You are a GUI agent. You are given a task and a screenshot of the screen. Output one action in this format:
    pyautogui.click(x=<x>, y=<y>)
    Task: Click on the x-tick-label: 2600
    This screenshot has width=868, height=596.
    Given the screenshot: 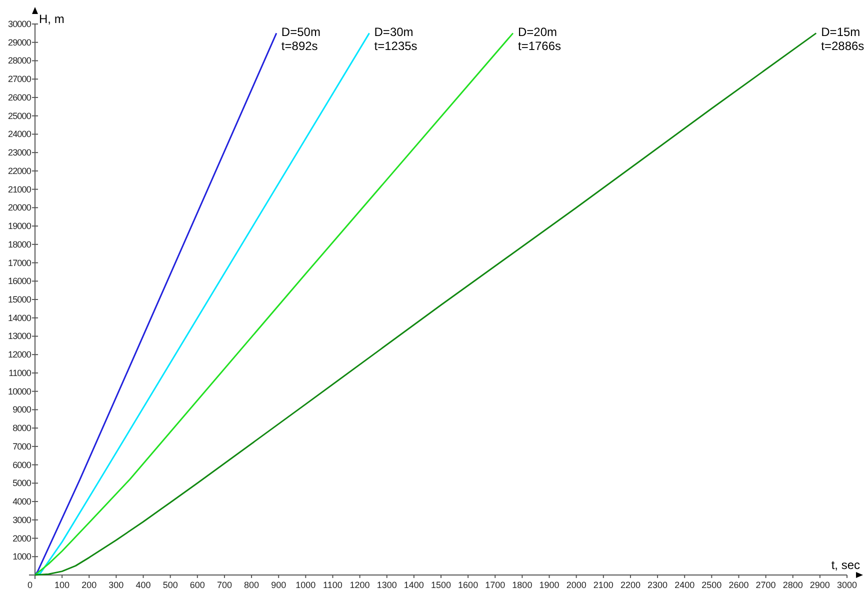 What is the action you would take?
    pyautogui.click(x=738, y=585)
    